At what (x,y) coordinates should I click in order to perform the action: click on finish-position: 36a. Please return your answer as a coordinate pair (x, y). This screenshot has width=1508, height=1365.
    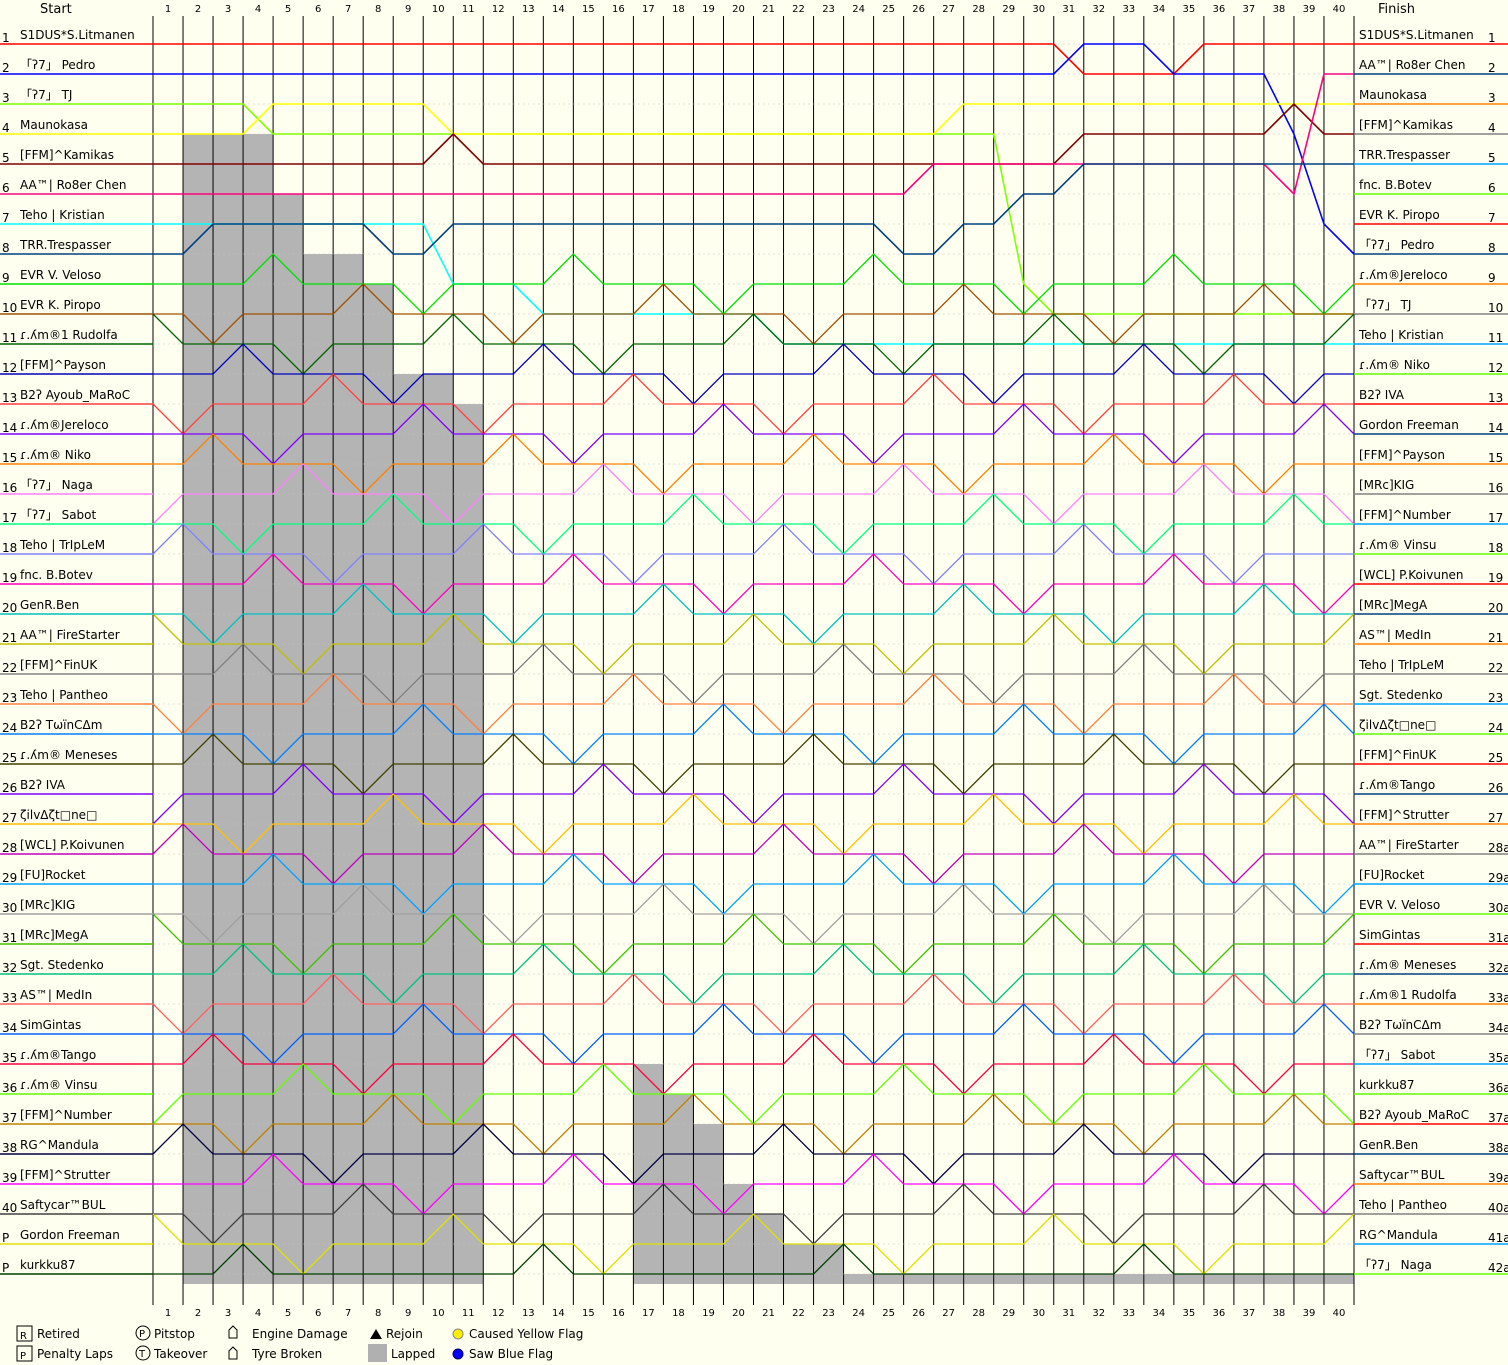
    Looking at the image, I should click on (1498, 1088).